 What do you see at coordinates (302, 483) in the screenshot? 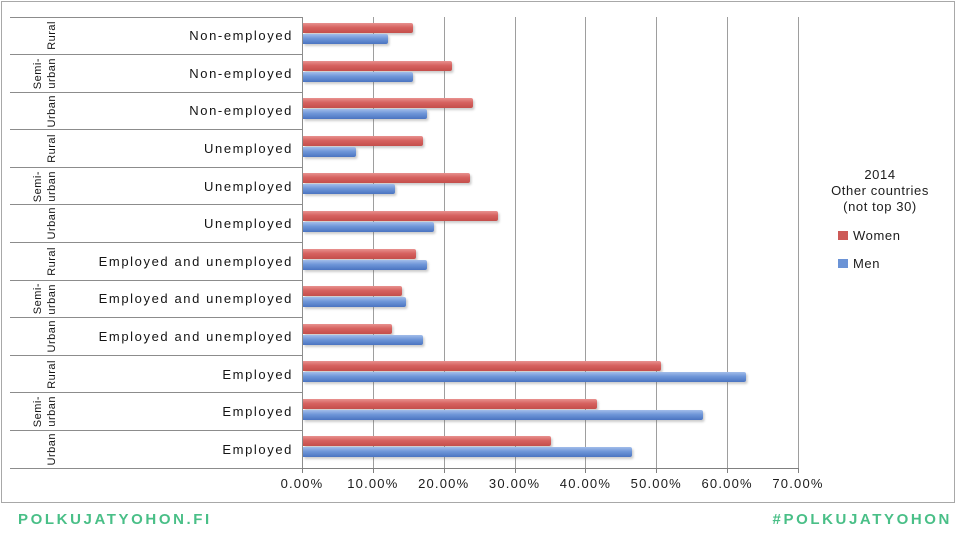
I see `x-axis-tick-label: 0.00%` at bounding box center [302, 483].